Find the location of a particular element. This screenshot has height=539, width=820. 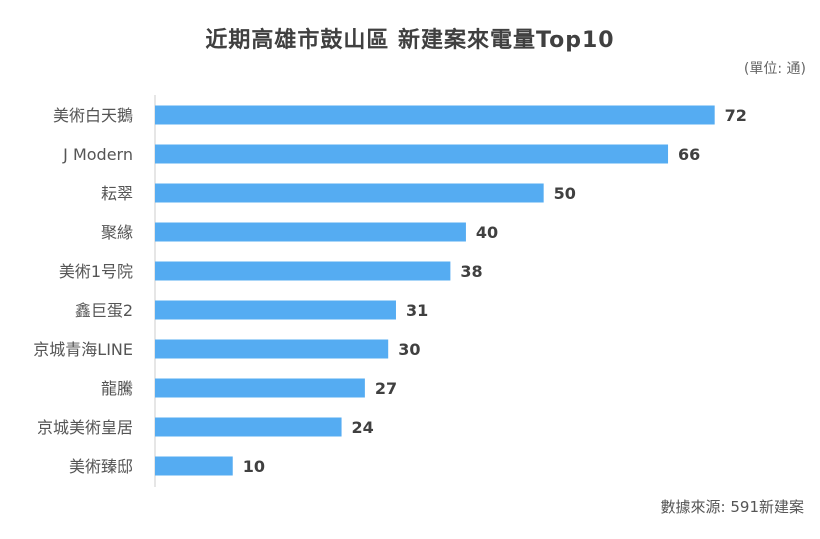

category-label: 京城青海LINE is located at coordinates (83, 349).